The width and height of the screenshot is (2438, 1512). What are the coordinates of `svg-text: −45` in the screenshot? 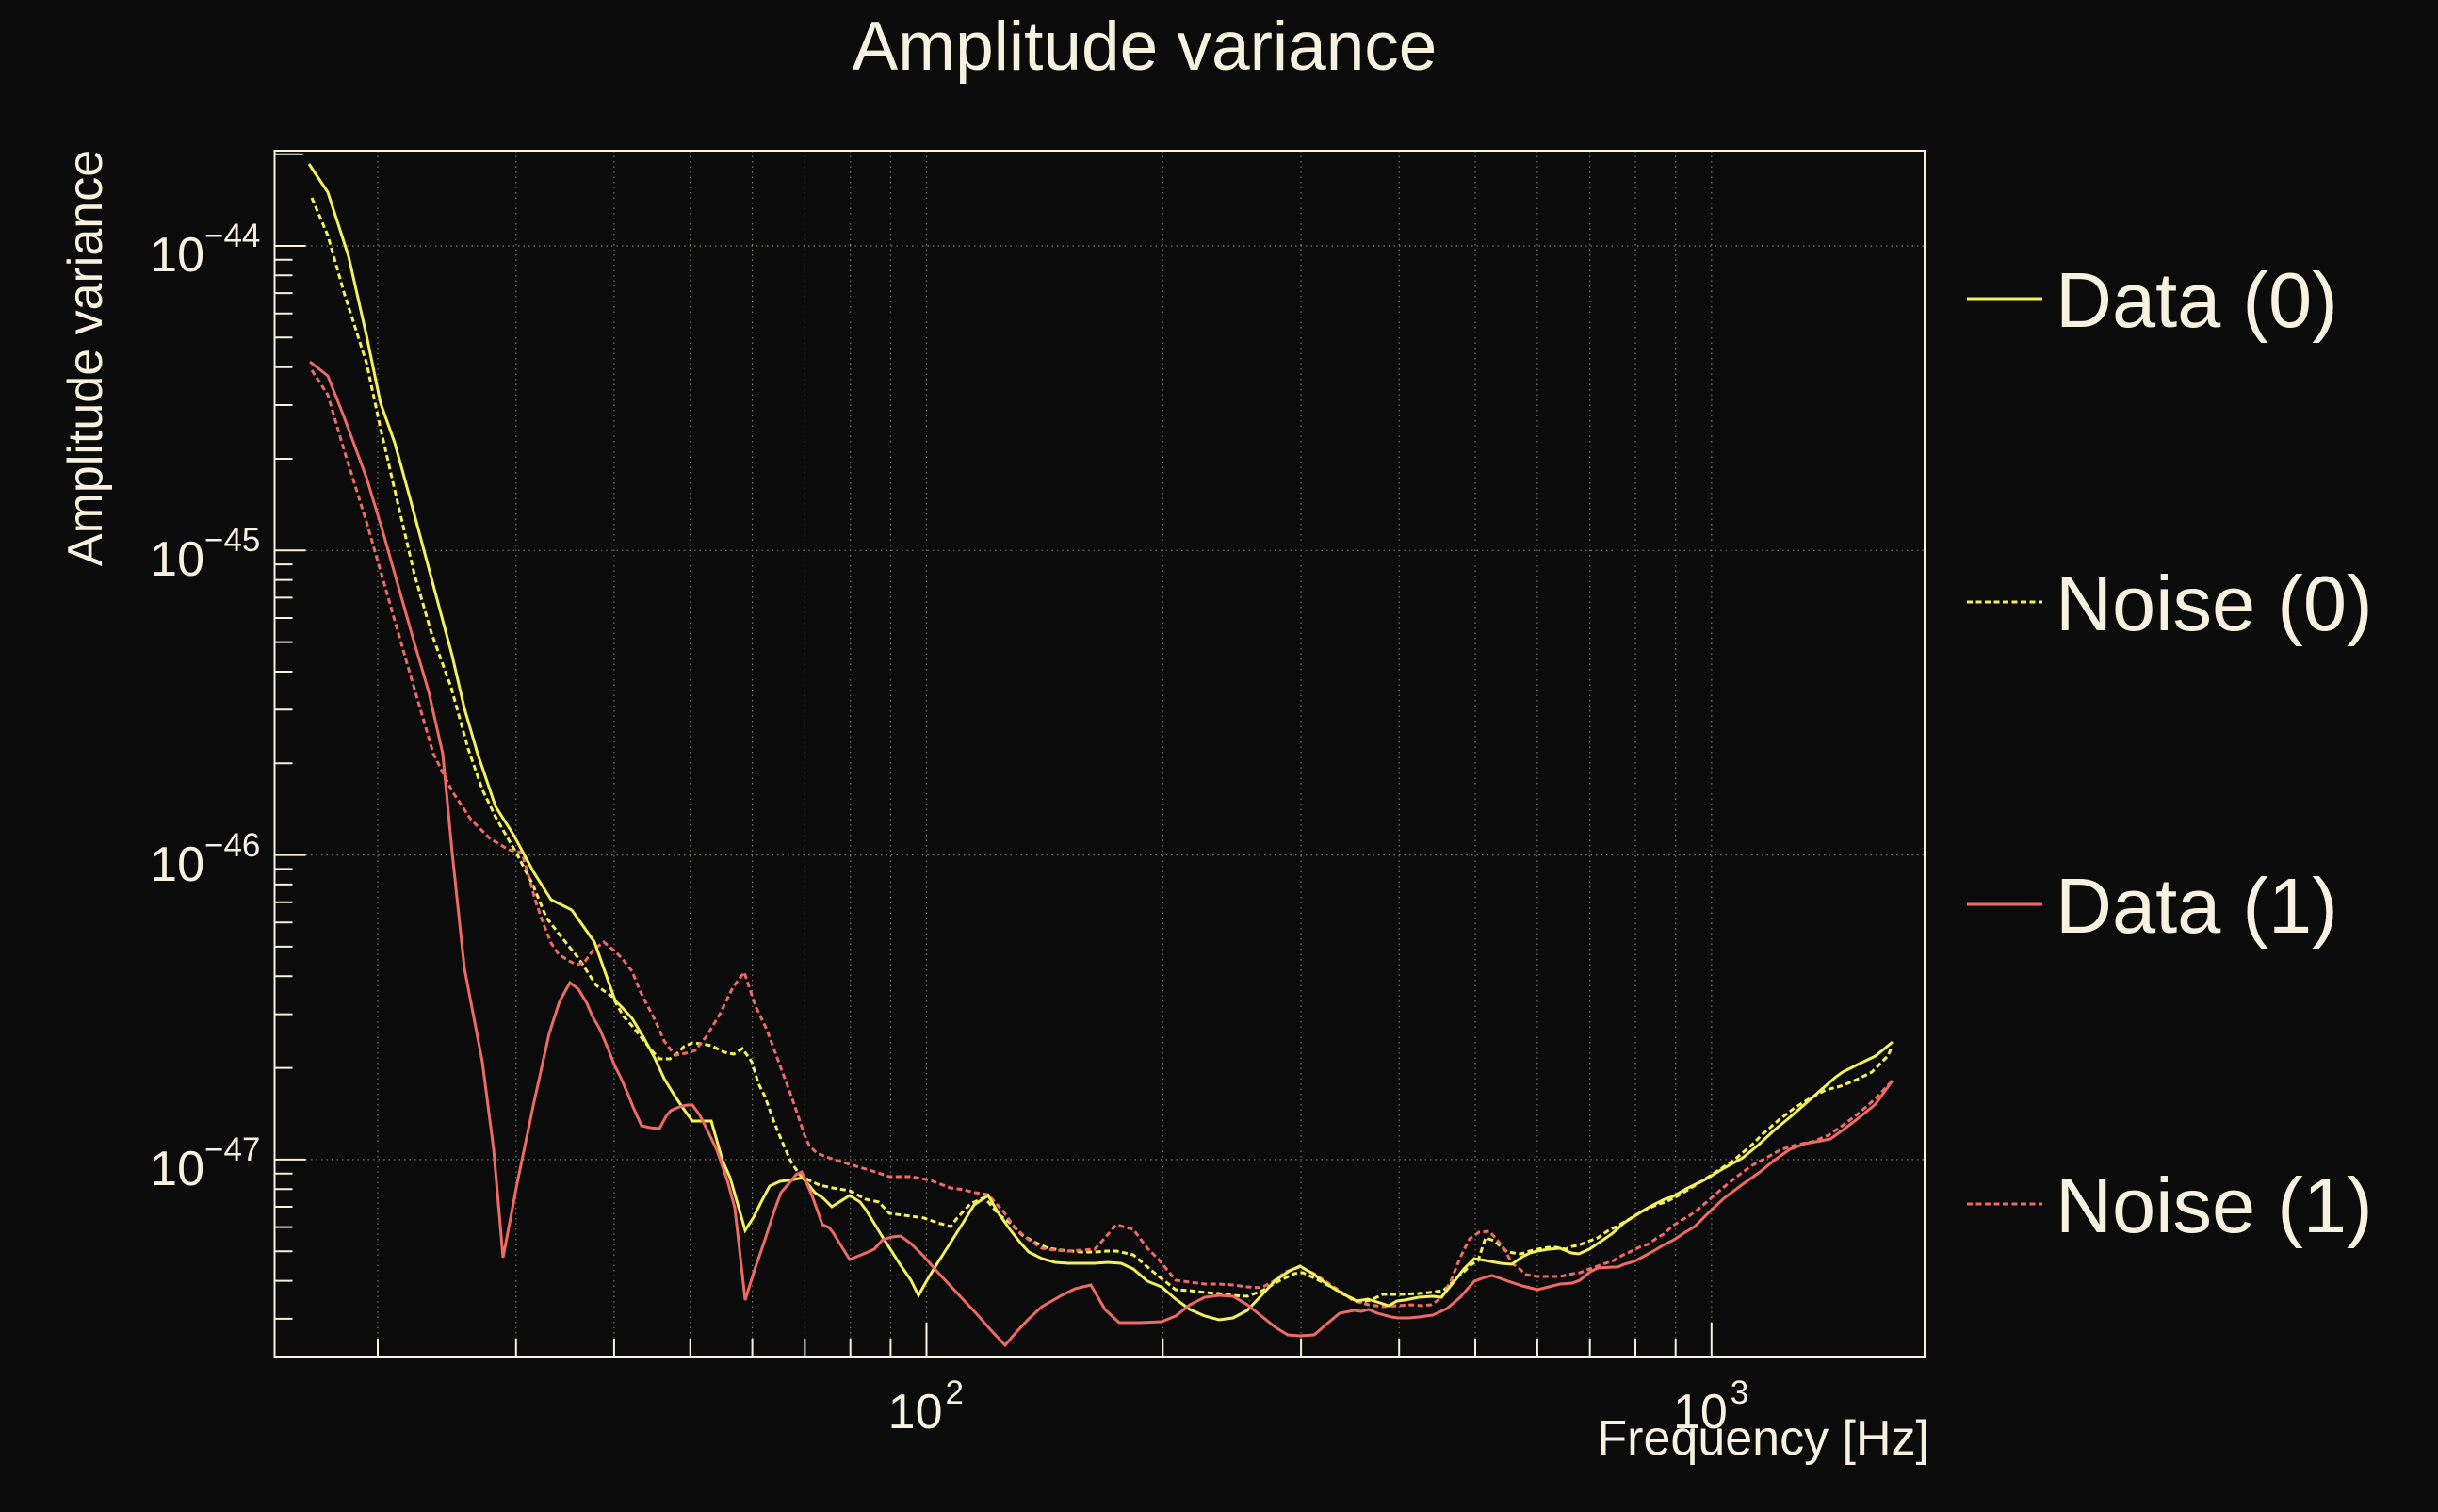 It's located at (232, 540).